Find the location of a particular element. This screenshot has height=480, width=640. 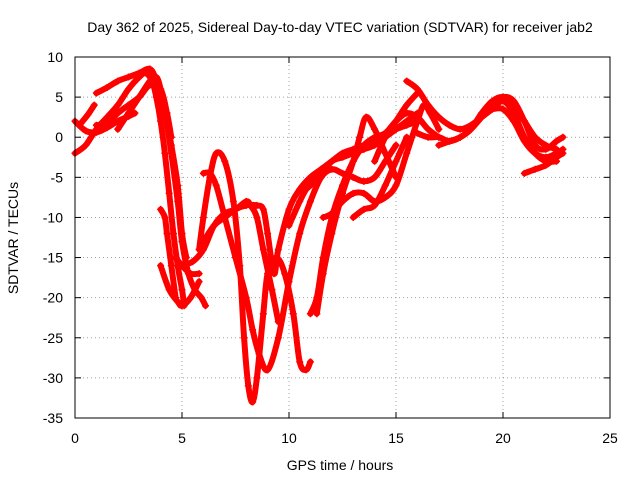

y-tick-label: 10 is located at coordinates (55, 57).